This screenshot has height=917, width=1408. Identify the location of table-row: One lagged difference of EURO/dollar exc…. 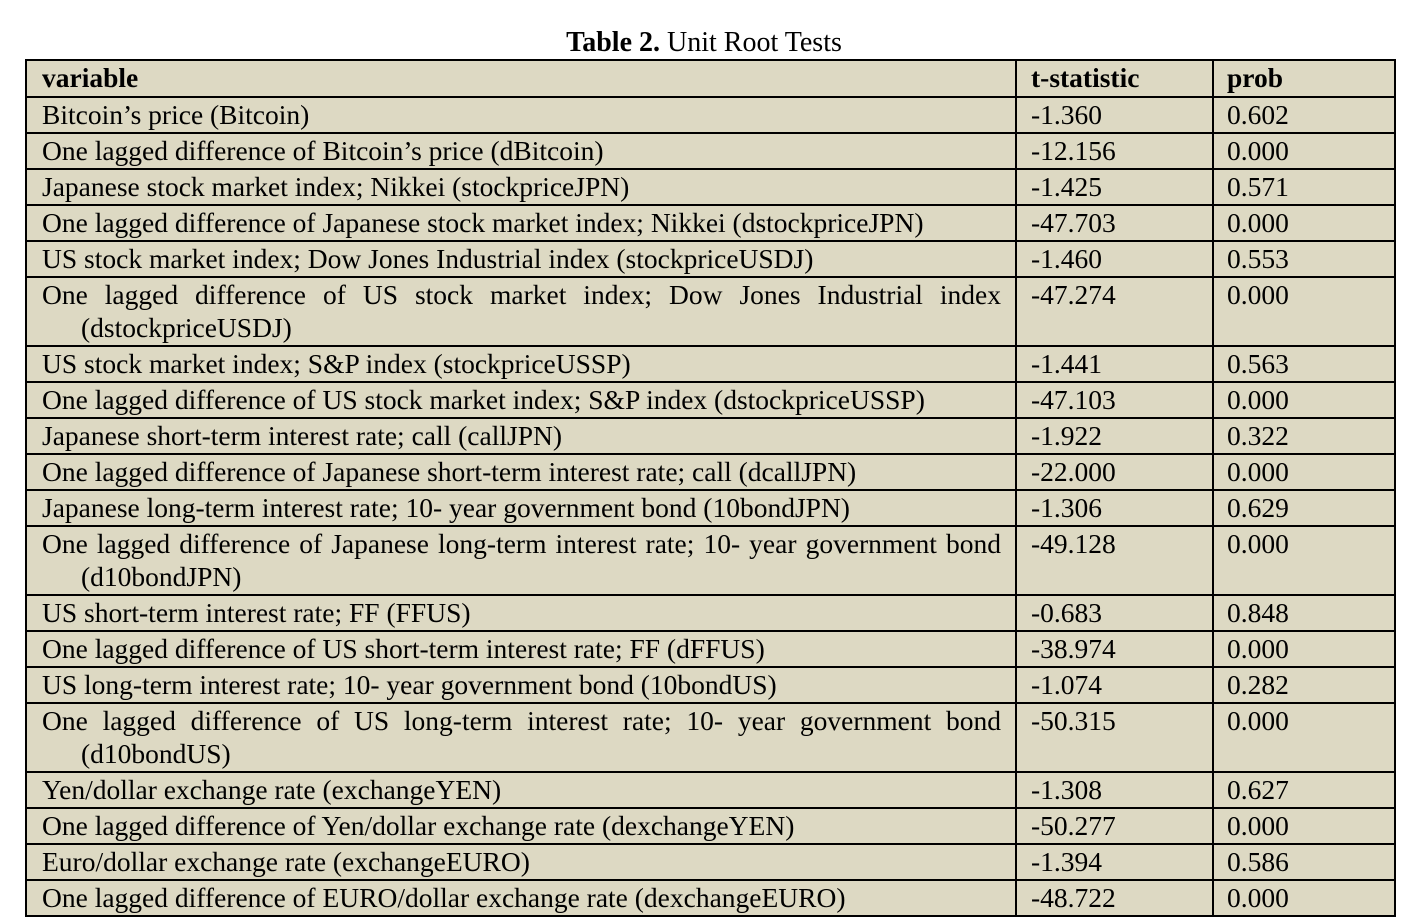
(710, 898).